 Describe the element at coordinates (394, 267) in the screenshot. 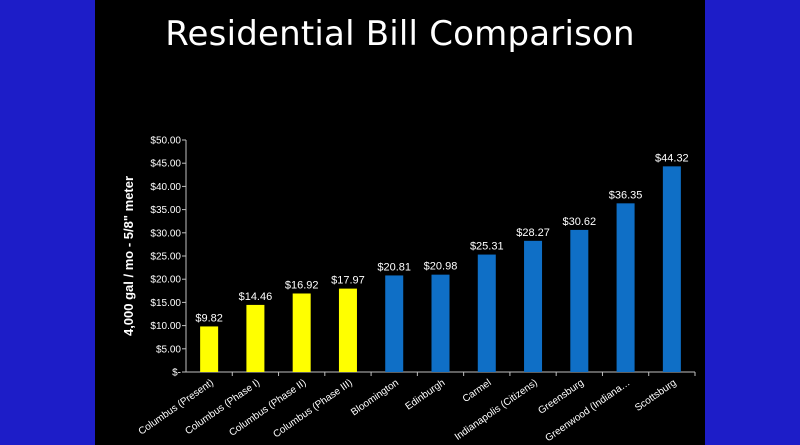

I see `data-label: $20.81` at that location.